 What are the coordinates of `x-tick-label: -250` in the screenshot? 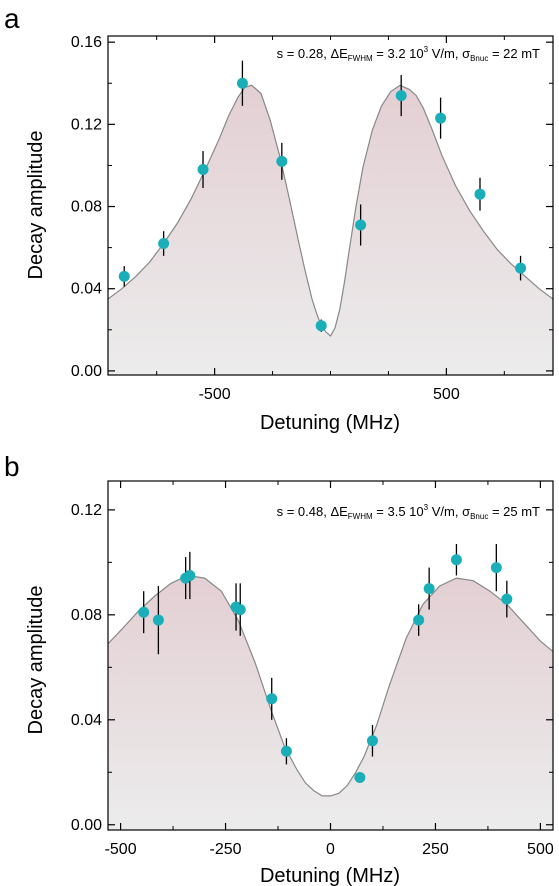 It's located at (226, 849).